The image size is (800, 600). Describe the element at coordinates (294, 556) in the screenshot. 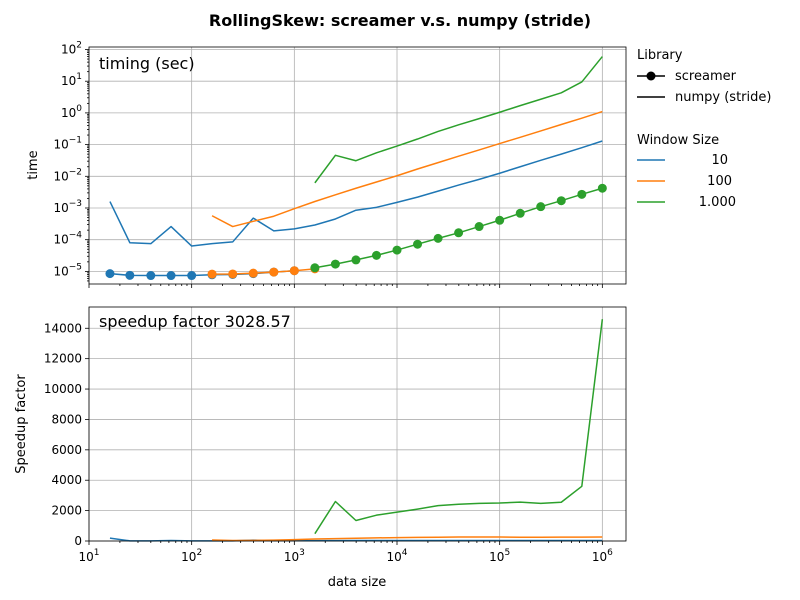

I see `speedup-xtick-label: 10³` at that location.